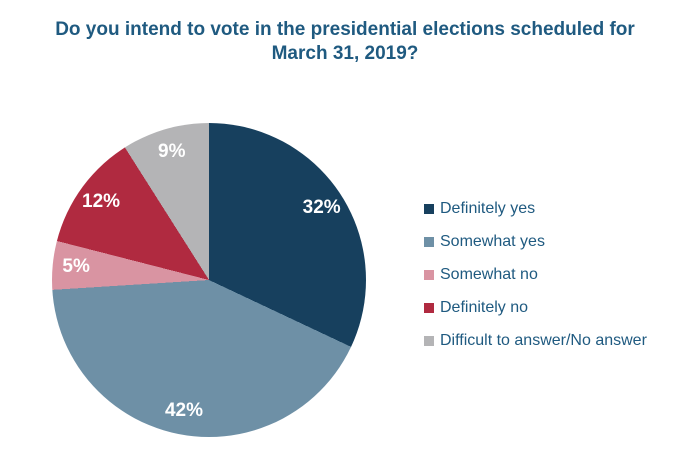  I want to click on pie-slice-label: 9%, so click(172, 151).